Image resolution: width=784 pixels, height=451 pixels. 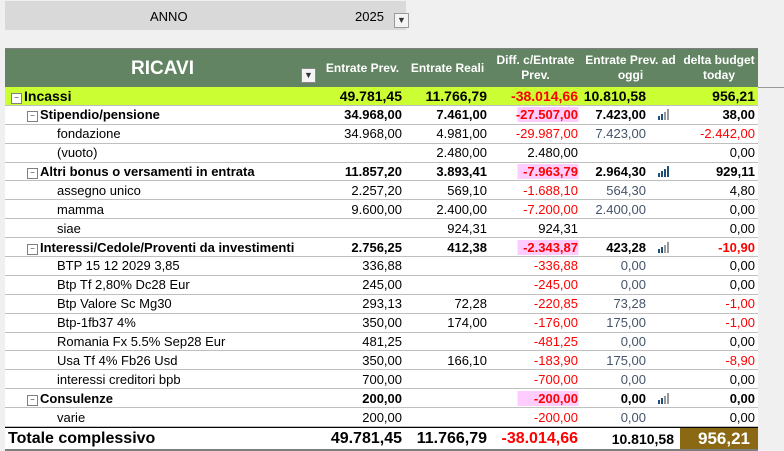 What do you see at coordinates (535, 398) in the screenshot?
I see `cell-diff: -200,00` at bounding box center [535, 398].